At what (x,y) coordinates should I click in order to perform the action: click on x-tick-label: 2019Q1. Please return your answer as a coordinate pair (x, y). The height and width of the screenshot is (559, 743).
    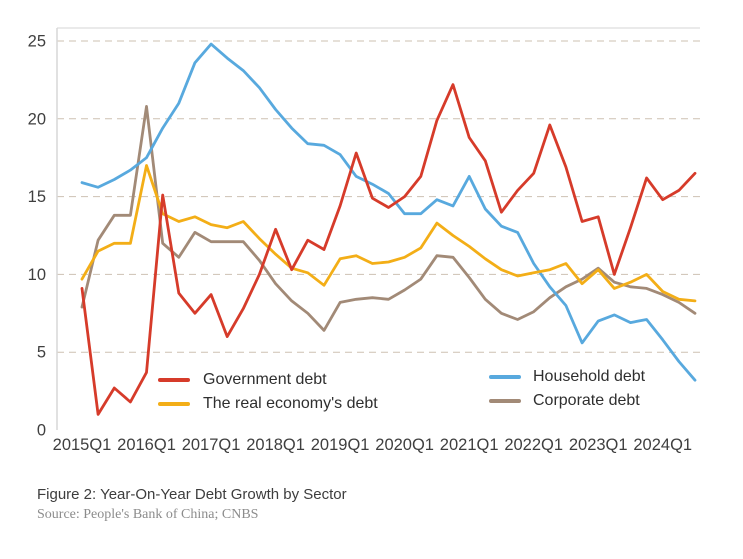
    Looking at the image, I should click on (340, 445).